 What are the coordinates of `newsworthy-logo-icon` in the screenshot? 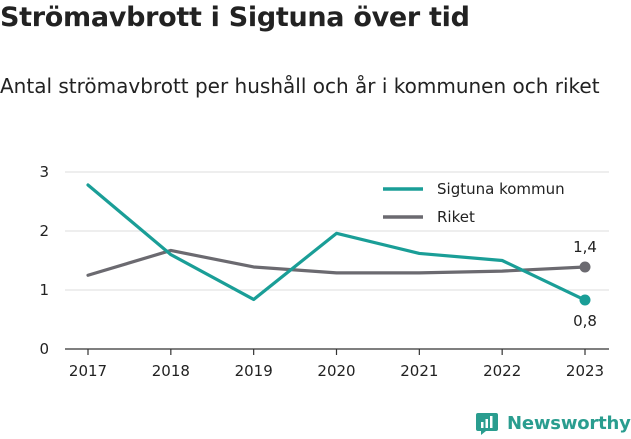 It's located at (487, 424).